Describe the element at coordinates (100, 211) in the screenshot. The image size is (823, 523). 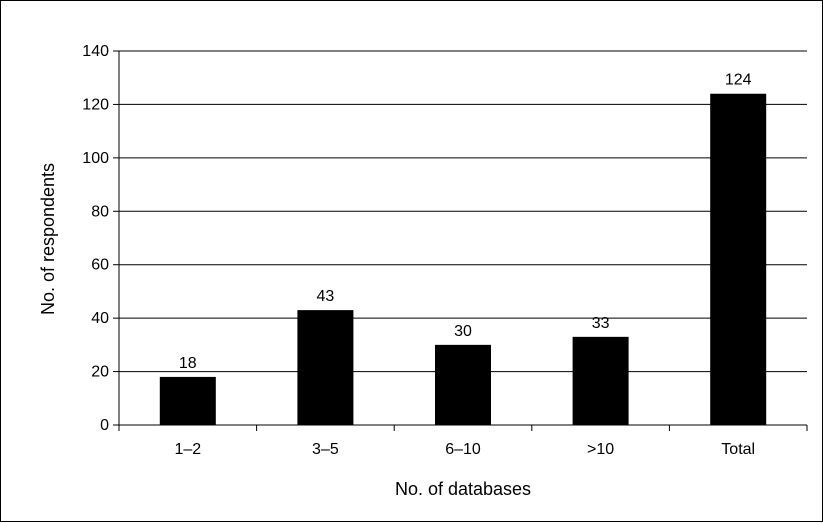
I see `y-tick-label: 80` at that location.